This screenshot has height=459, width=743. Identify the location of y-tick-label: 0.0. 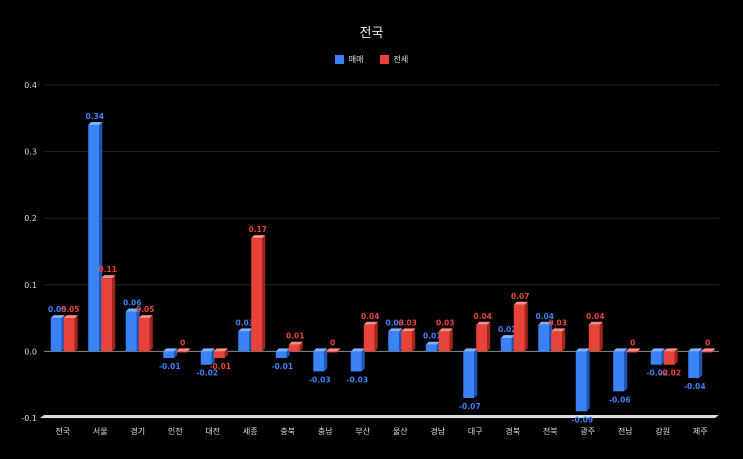
(30, 351).